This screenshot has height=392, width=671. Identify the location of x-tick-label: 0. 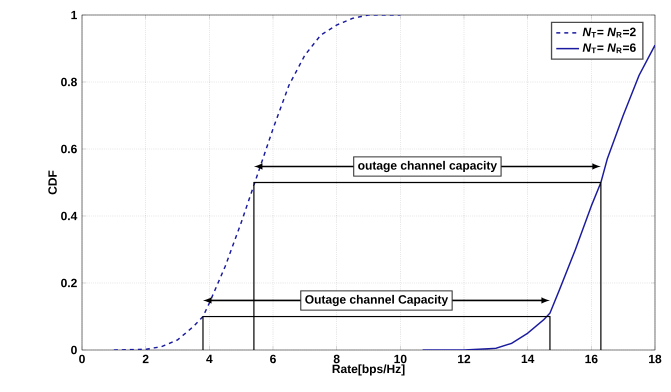
(82, 359).